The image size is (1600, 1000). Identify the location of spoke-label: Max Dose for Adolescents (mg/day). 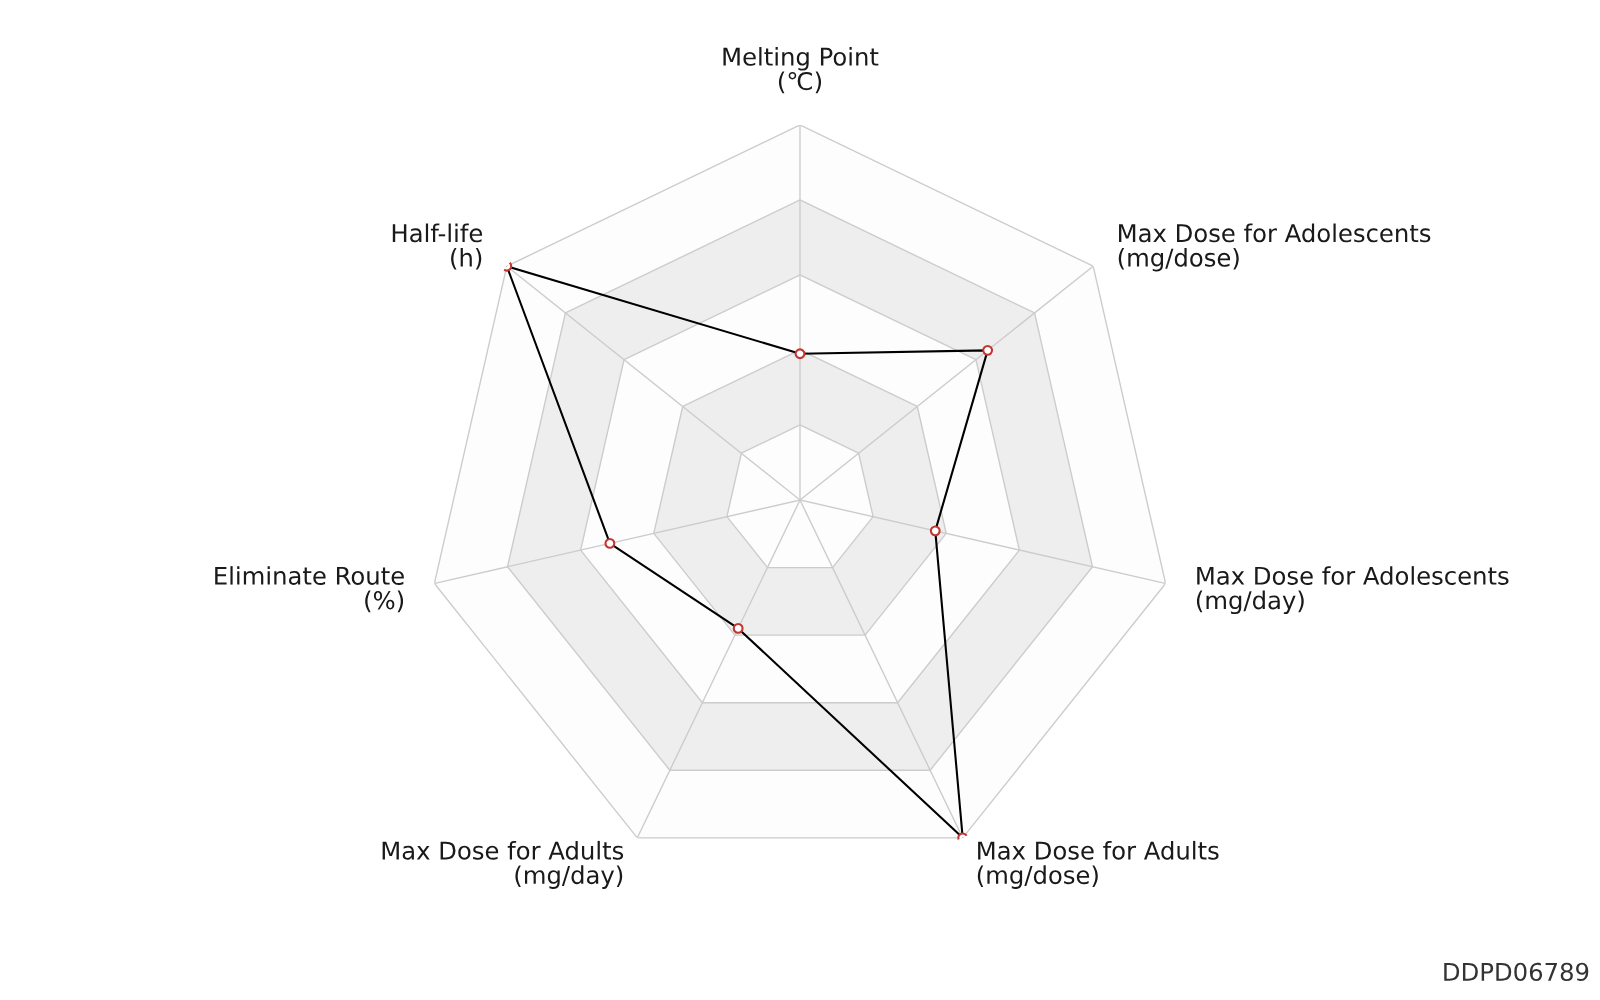
(1352, 590).